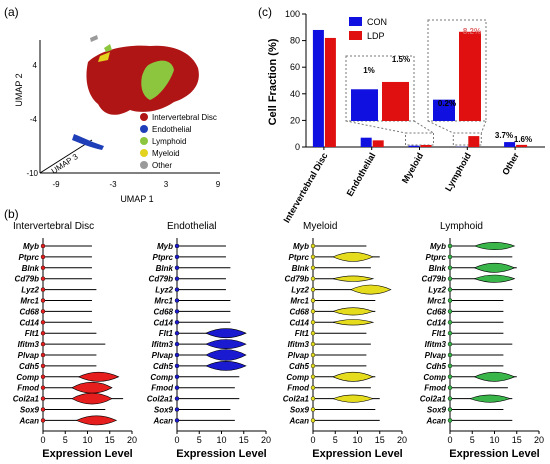 Image resolution: width=550 pixels, height=464 pixels. What do you see at coordinates (292, 14) in the screenshot?
I see `bar-y-tick-label: 100` at bounding box center [292, 14].